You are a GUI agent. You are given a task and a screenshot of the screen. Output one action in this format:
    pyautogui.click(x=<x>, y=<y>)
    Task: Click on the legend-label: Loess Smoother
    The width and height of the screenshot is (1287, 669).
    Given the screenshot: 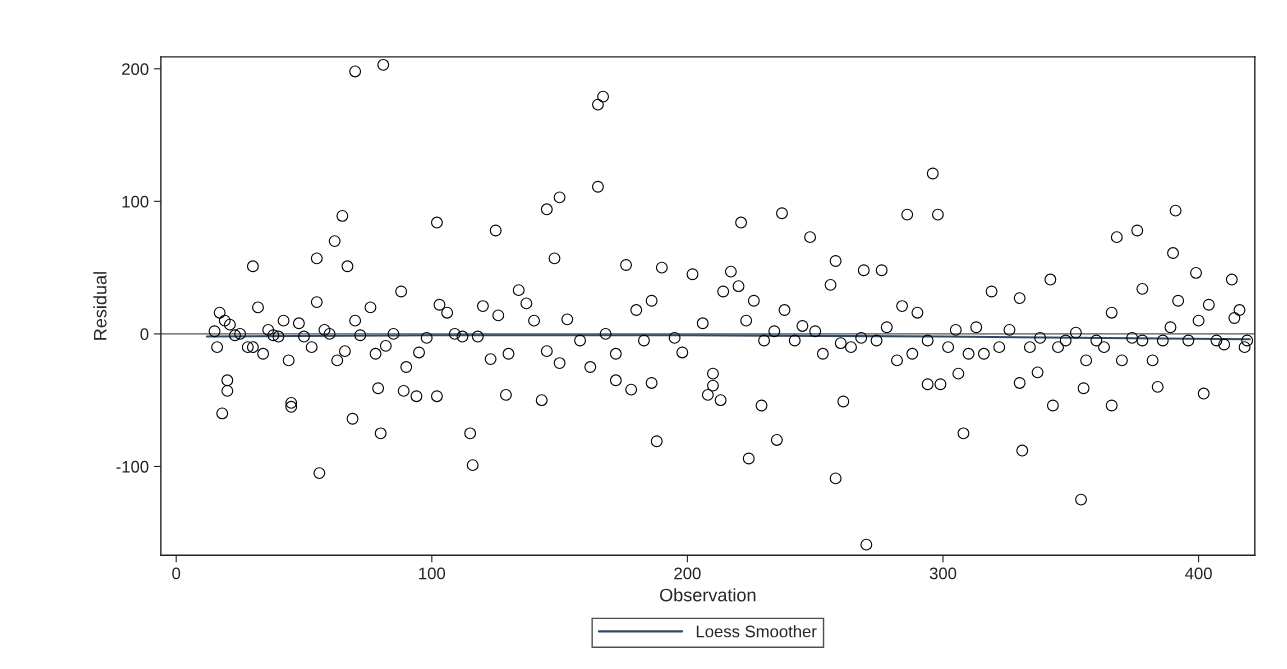 What is the action you would take?
    pyautogui.click(x=756, y=631)
    